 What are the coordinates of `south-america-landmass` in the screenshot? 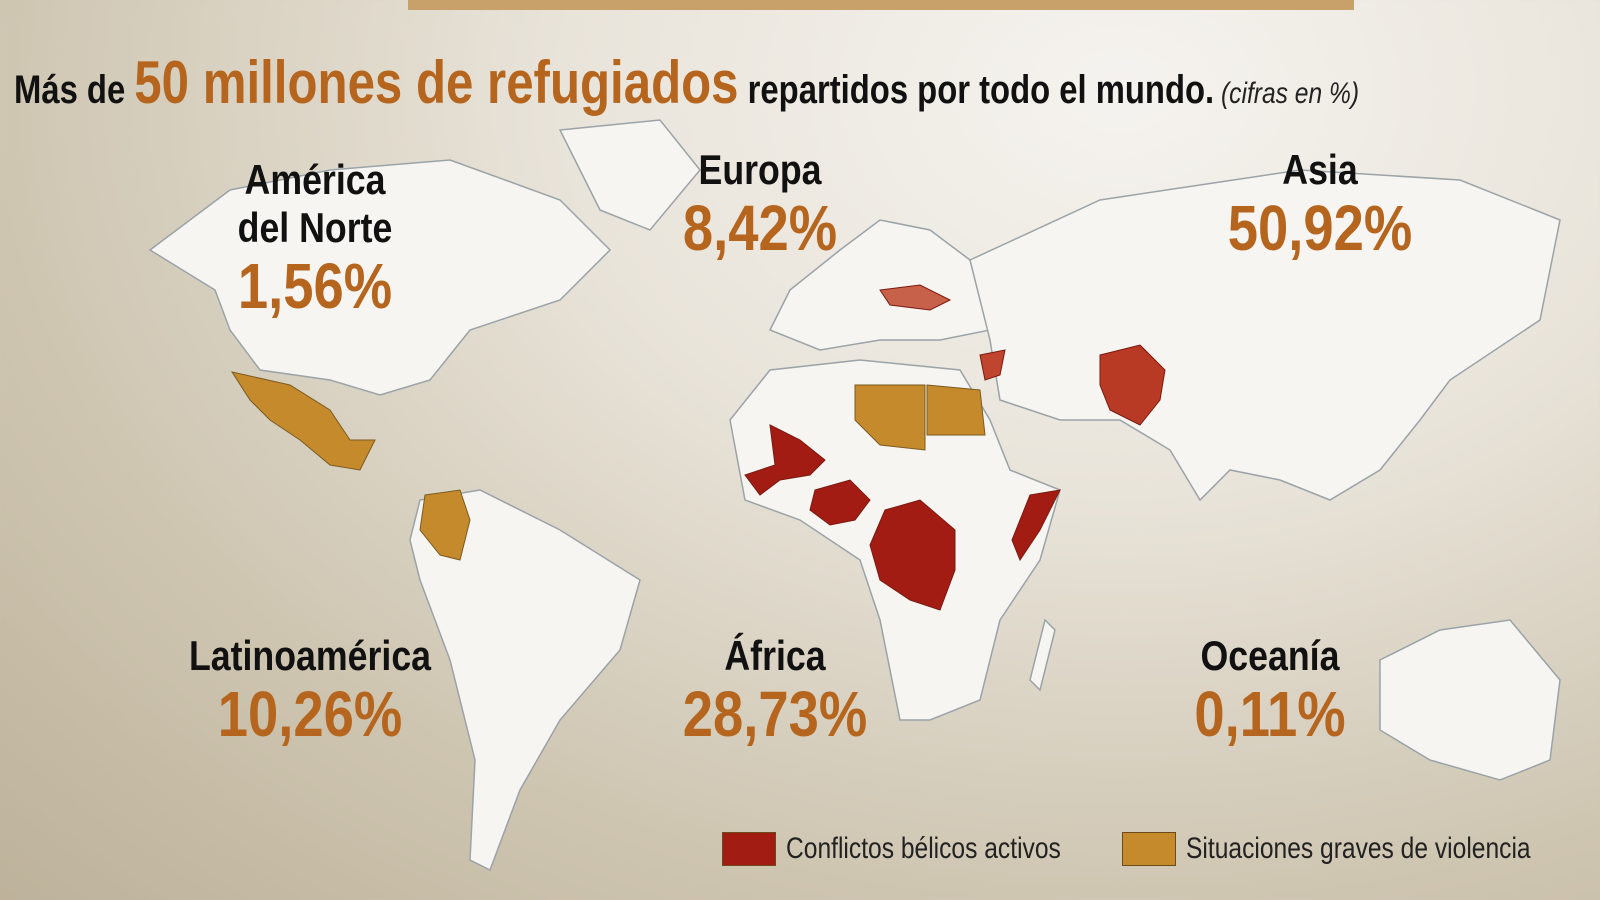 It's located at (525, 680).